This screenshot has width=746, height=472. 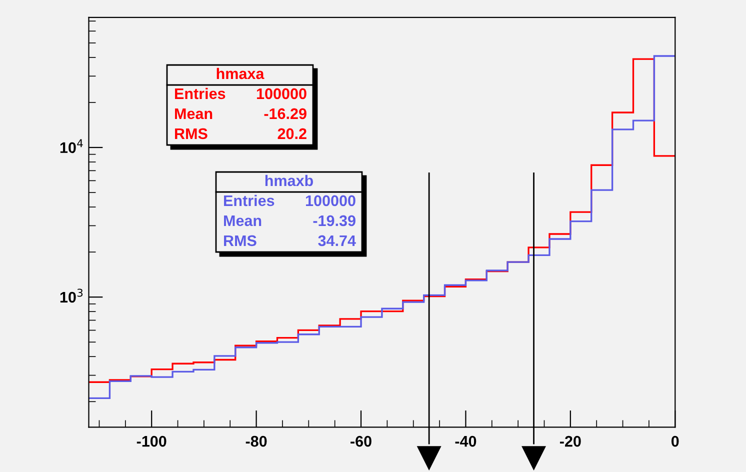 I want to click on y-tick-label: 10$^{3}$, so click(x=71, y=295).